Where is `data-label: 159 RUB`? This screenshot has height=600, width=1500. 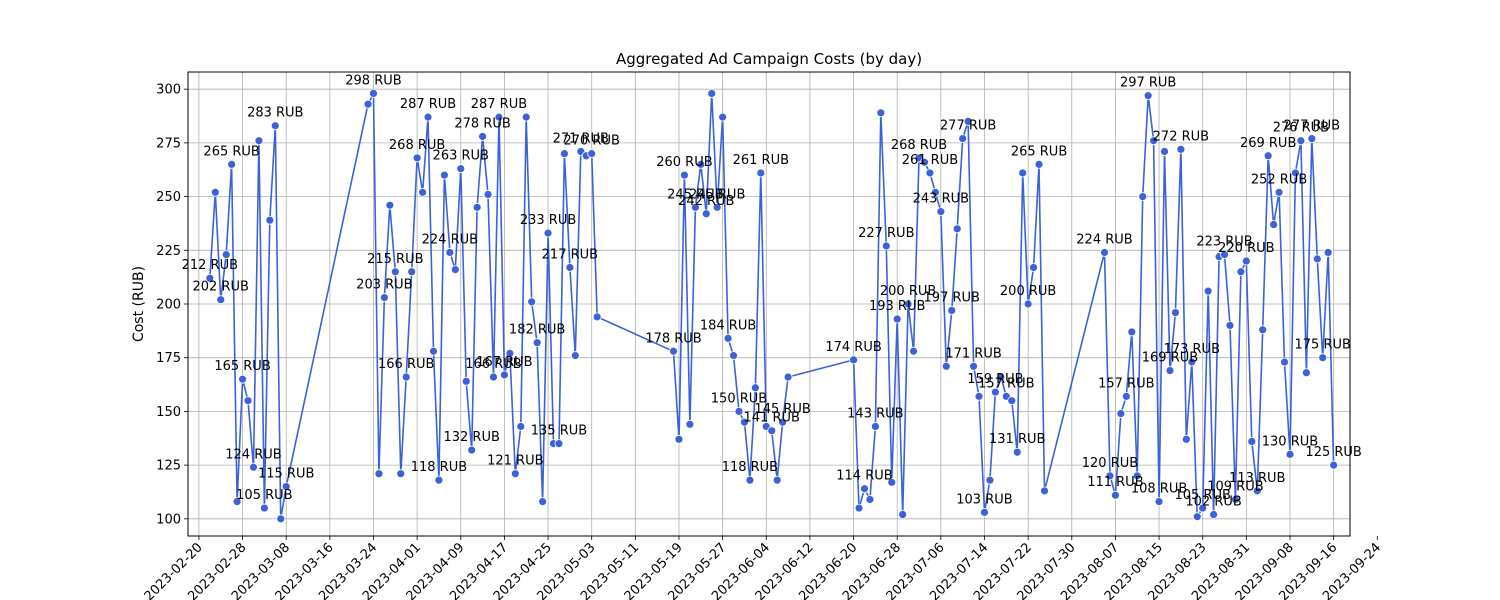 data-label: 159 RUB is located at coordinates (995, 379).